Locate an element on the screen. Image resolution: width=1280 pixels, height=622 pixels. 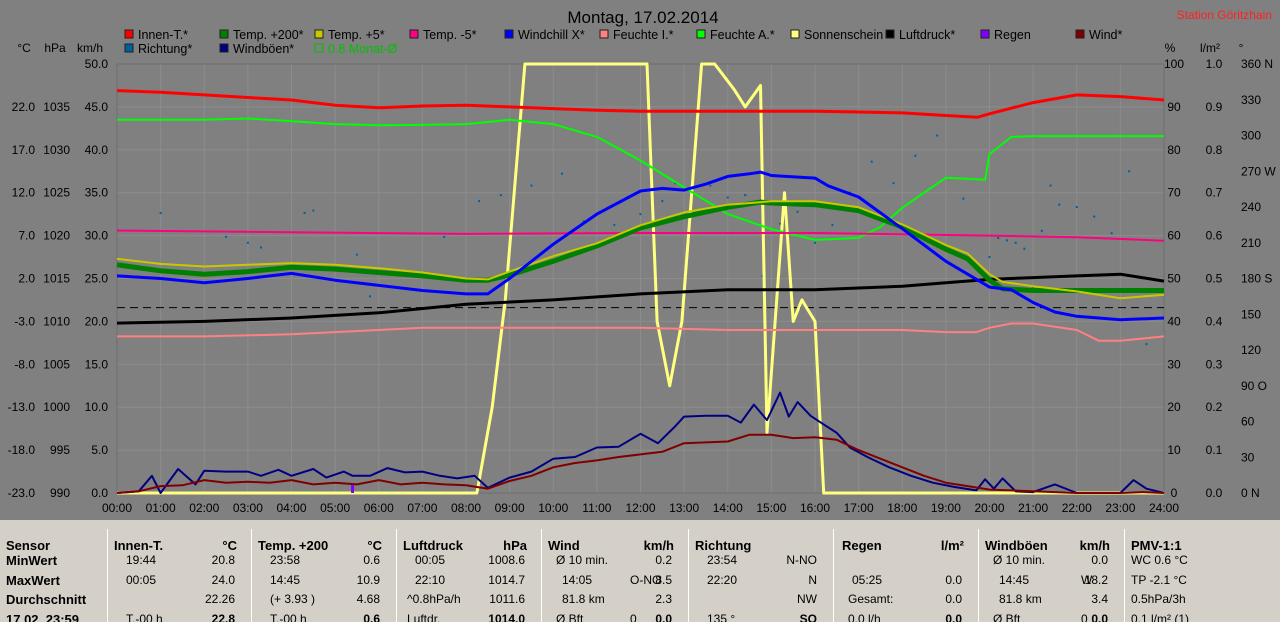
stats-innen-min: 19:44 20.8 is located at coordinates (179, 561).